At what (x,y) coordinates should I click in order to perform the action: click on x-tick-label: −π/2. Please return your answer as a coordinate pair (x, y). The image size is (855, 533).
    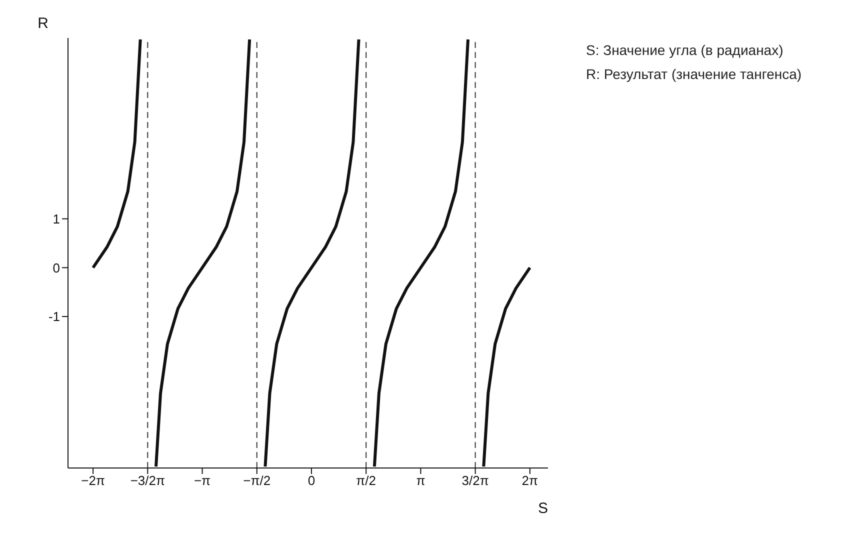
    Looking at the image, I should click on (257, 480).